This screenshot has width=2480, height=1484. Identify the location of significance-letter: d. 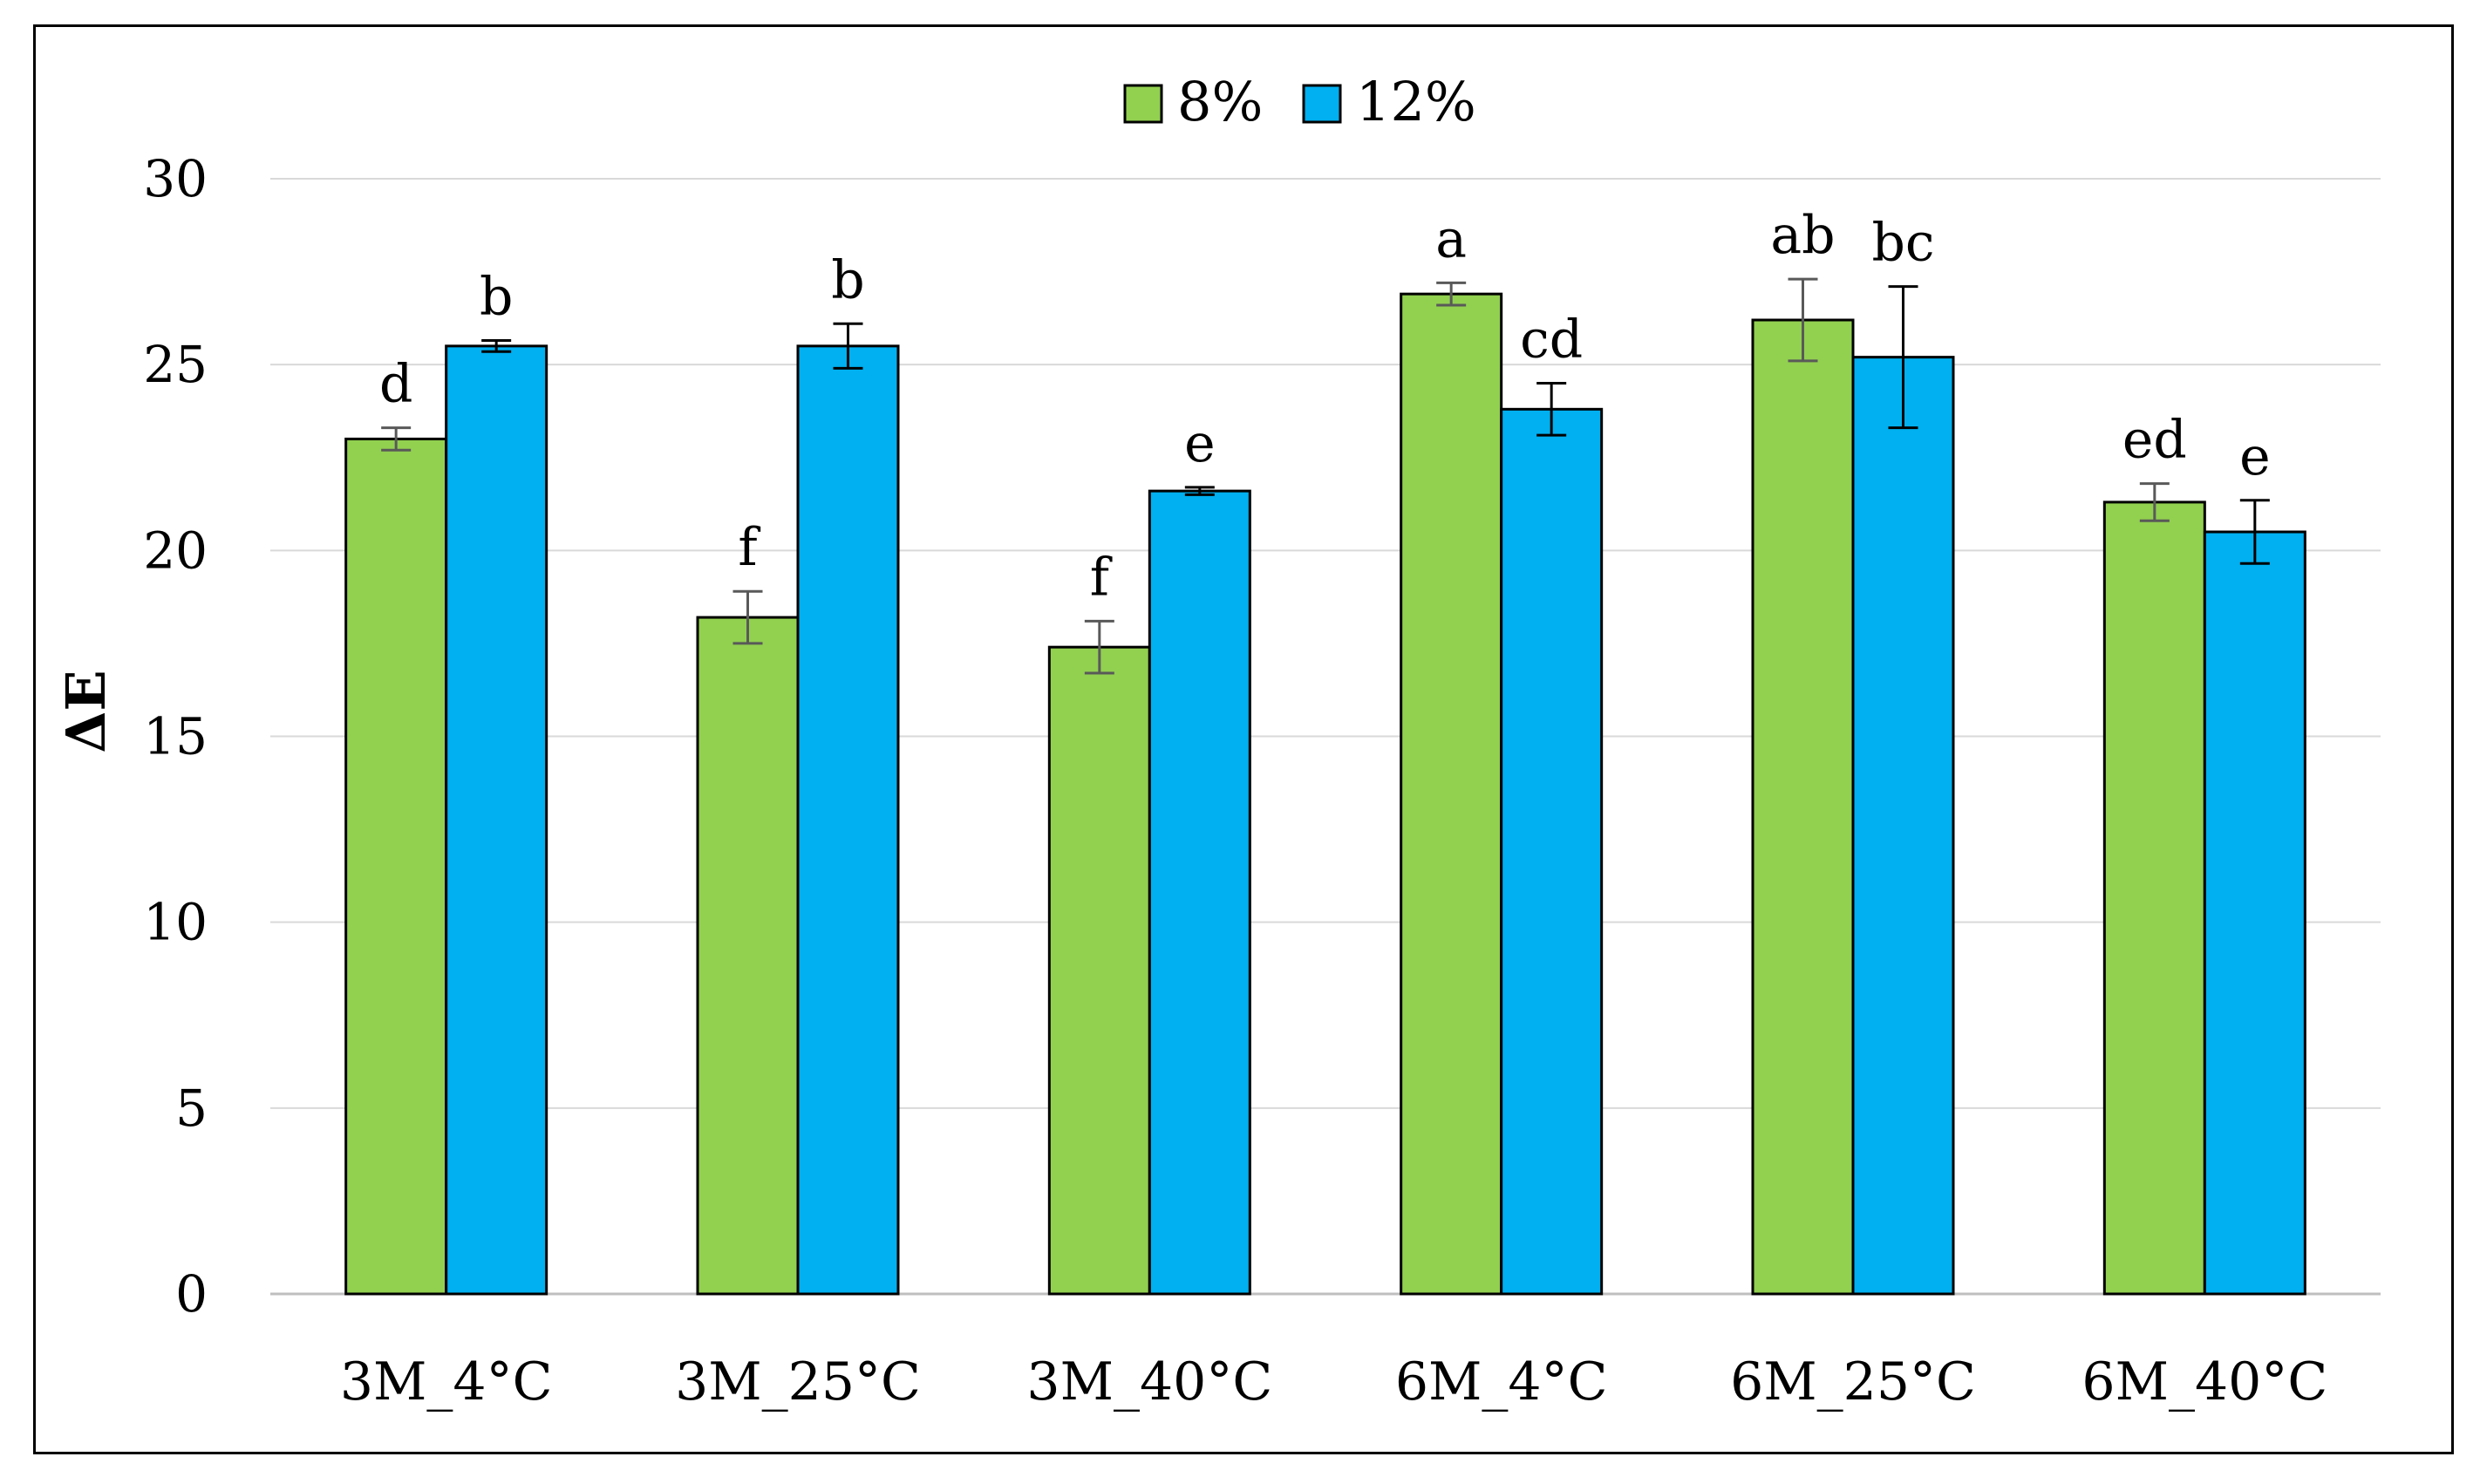
(395, 384).